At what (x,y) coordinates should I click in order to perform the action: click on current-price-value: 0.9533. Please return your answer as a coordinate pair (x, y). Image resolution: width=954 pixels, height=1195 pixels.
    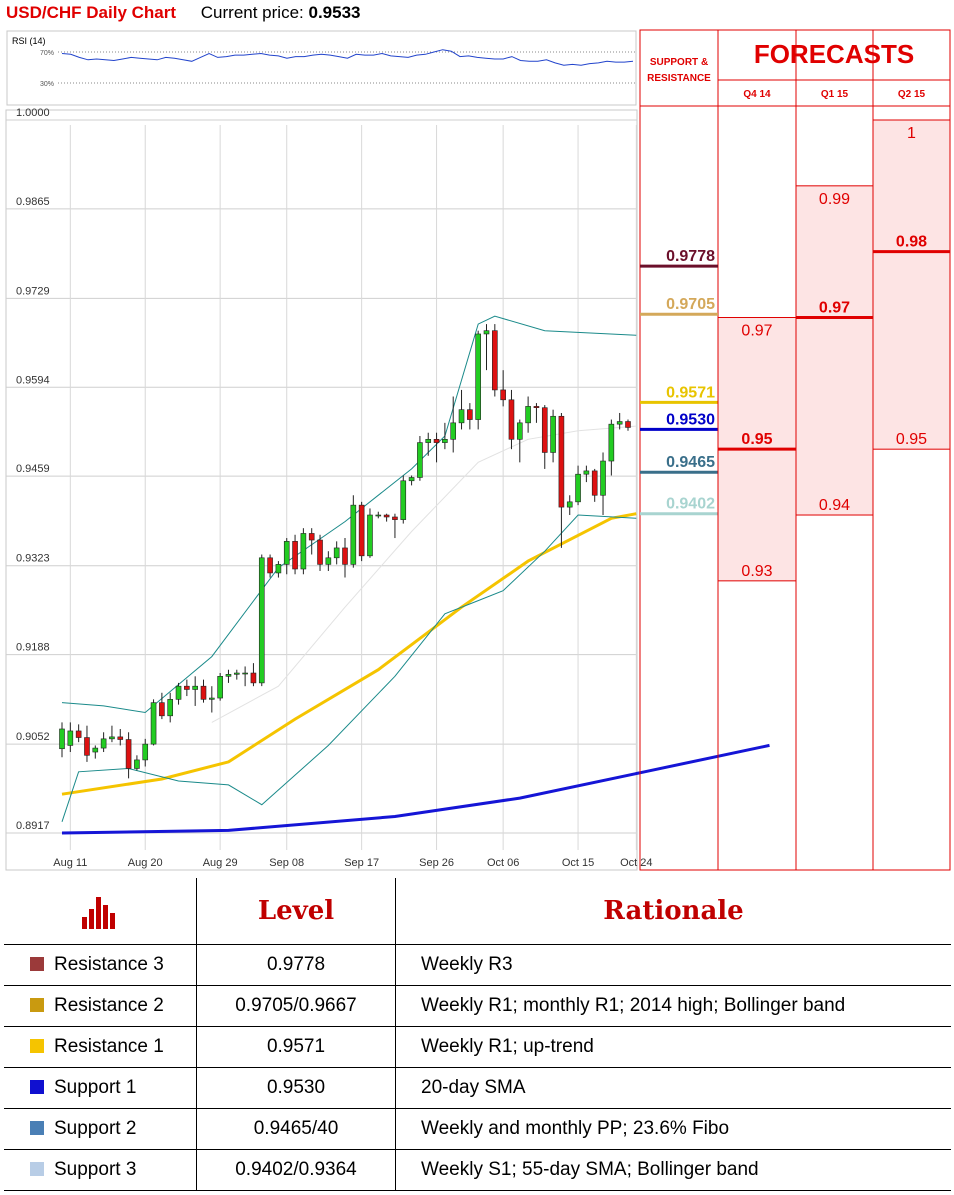
    Looking at the image, I should click on (334, 12).